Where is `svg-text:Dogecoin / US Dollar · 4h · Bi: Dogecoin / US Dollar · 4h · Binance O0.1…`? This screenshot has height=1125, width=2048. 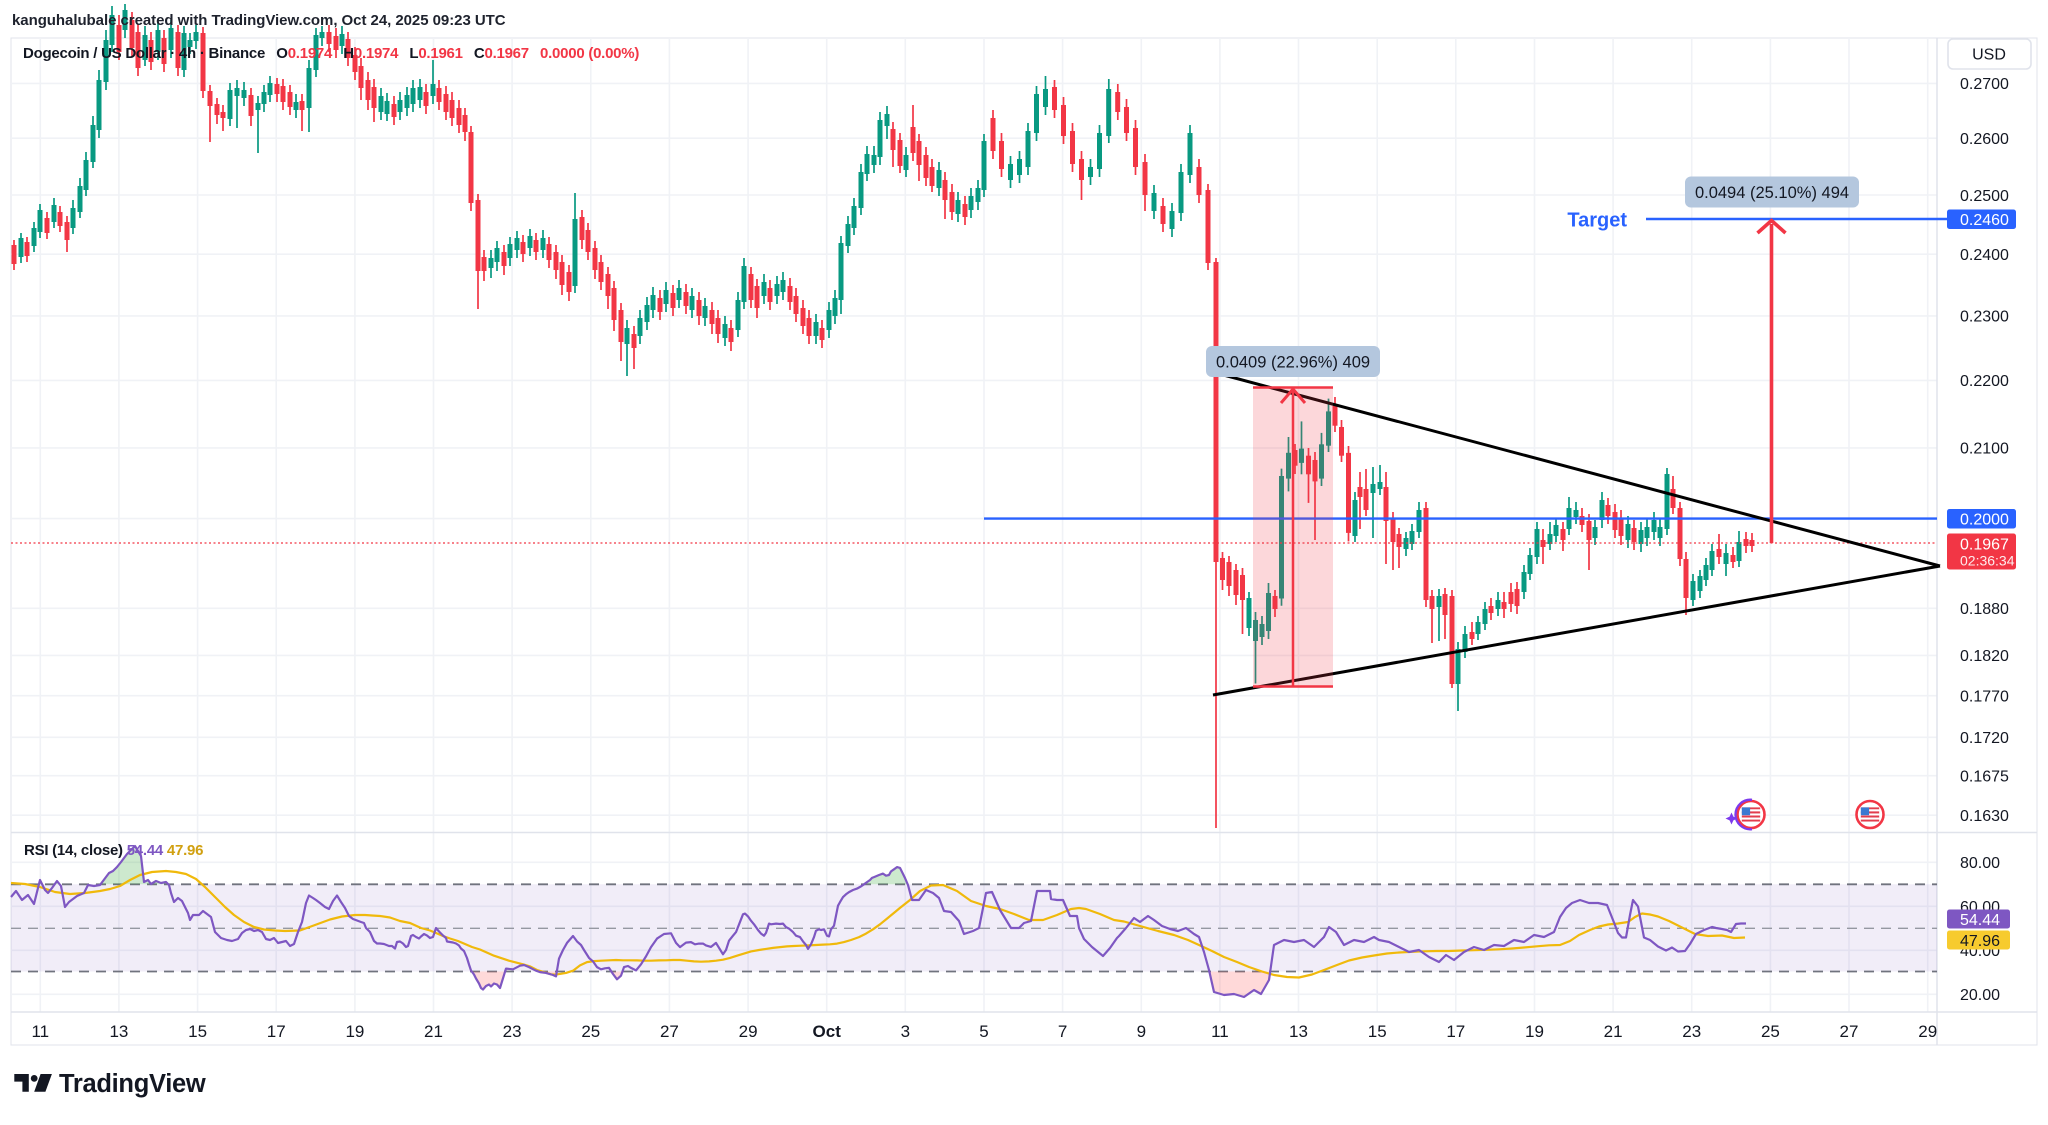 svg-text:Dogecoin / US Dollar · 4h · Bi: Dogecoin / US Dollar · 4h · Binance O0.1… is located at coordinates (331, 53).